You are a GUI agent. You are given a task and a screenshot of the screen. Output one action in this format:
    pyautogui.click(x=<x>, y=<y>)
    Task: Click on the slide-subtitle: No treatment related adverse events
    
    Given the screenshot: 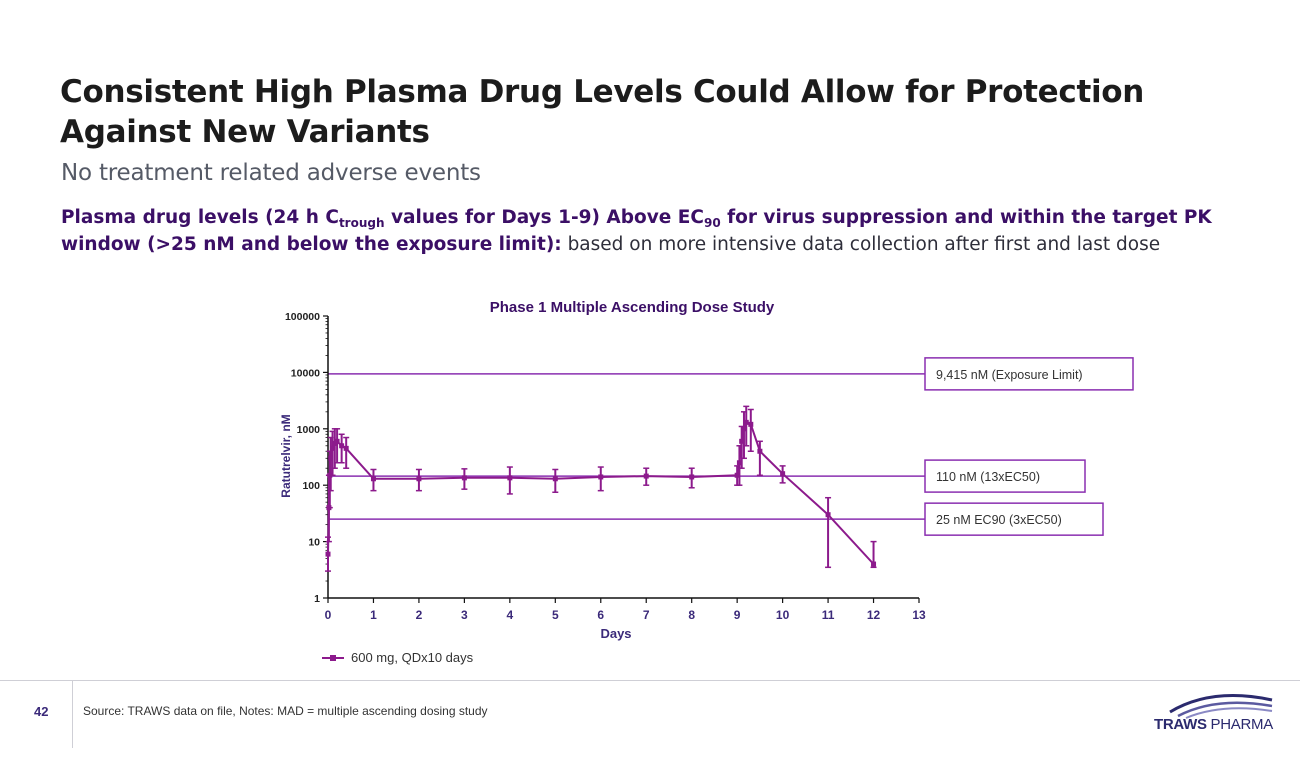 What is the action you would take?
    pyautogui.click(x=271, y=173)
    